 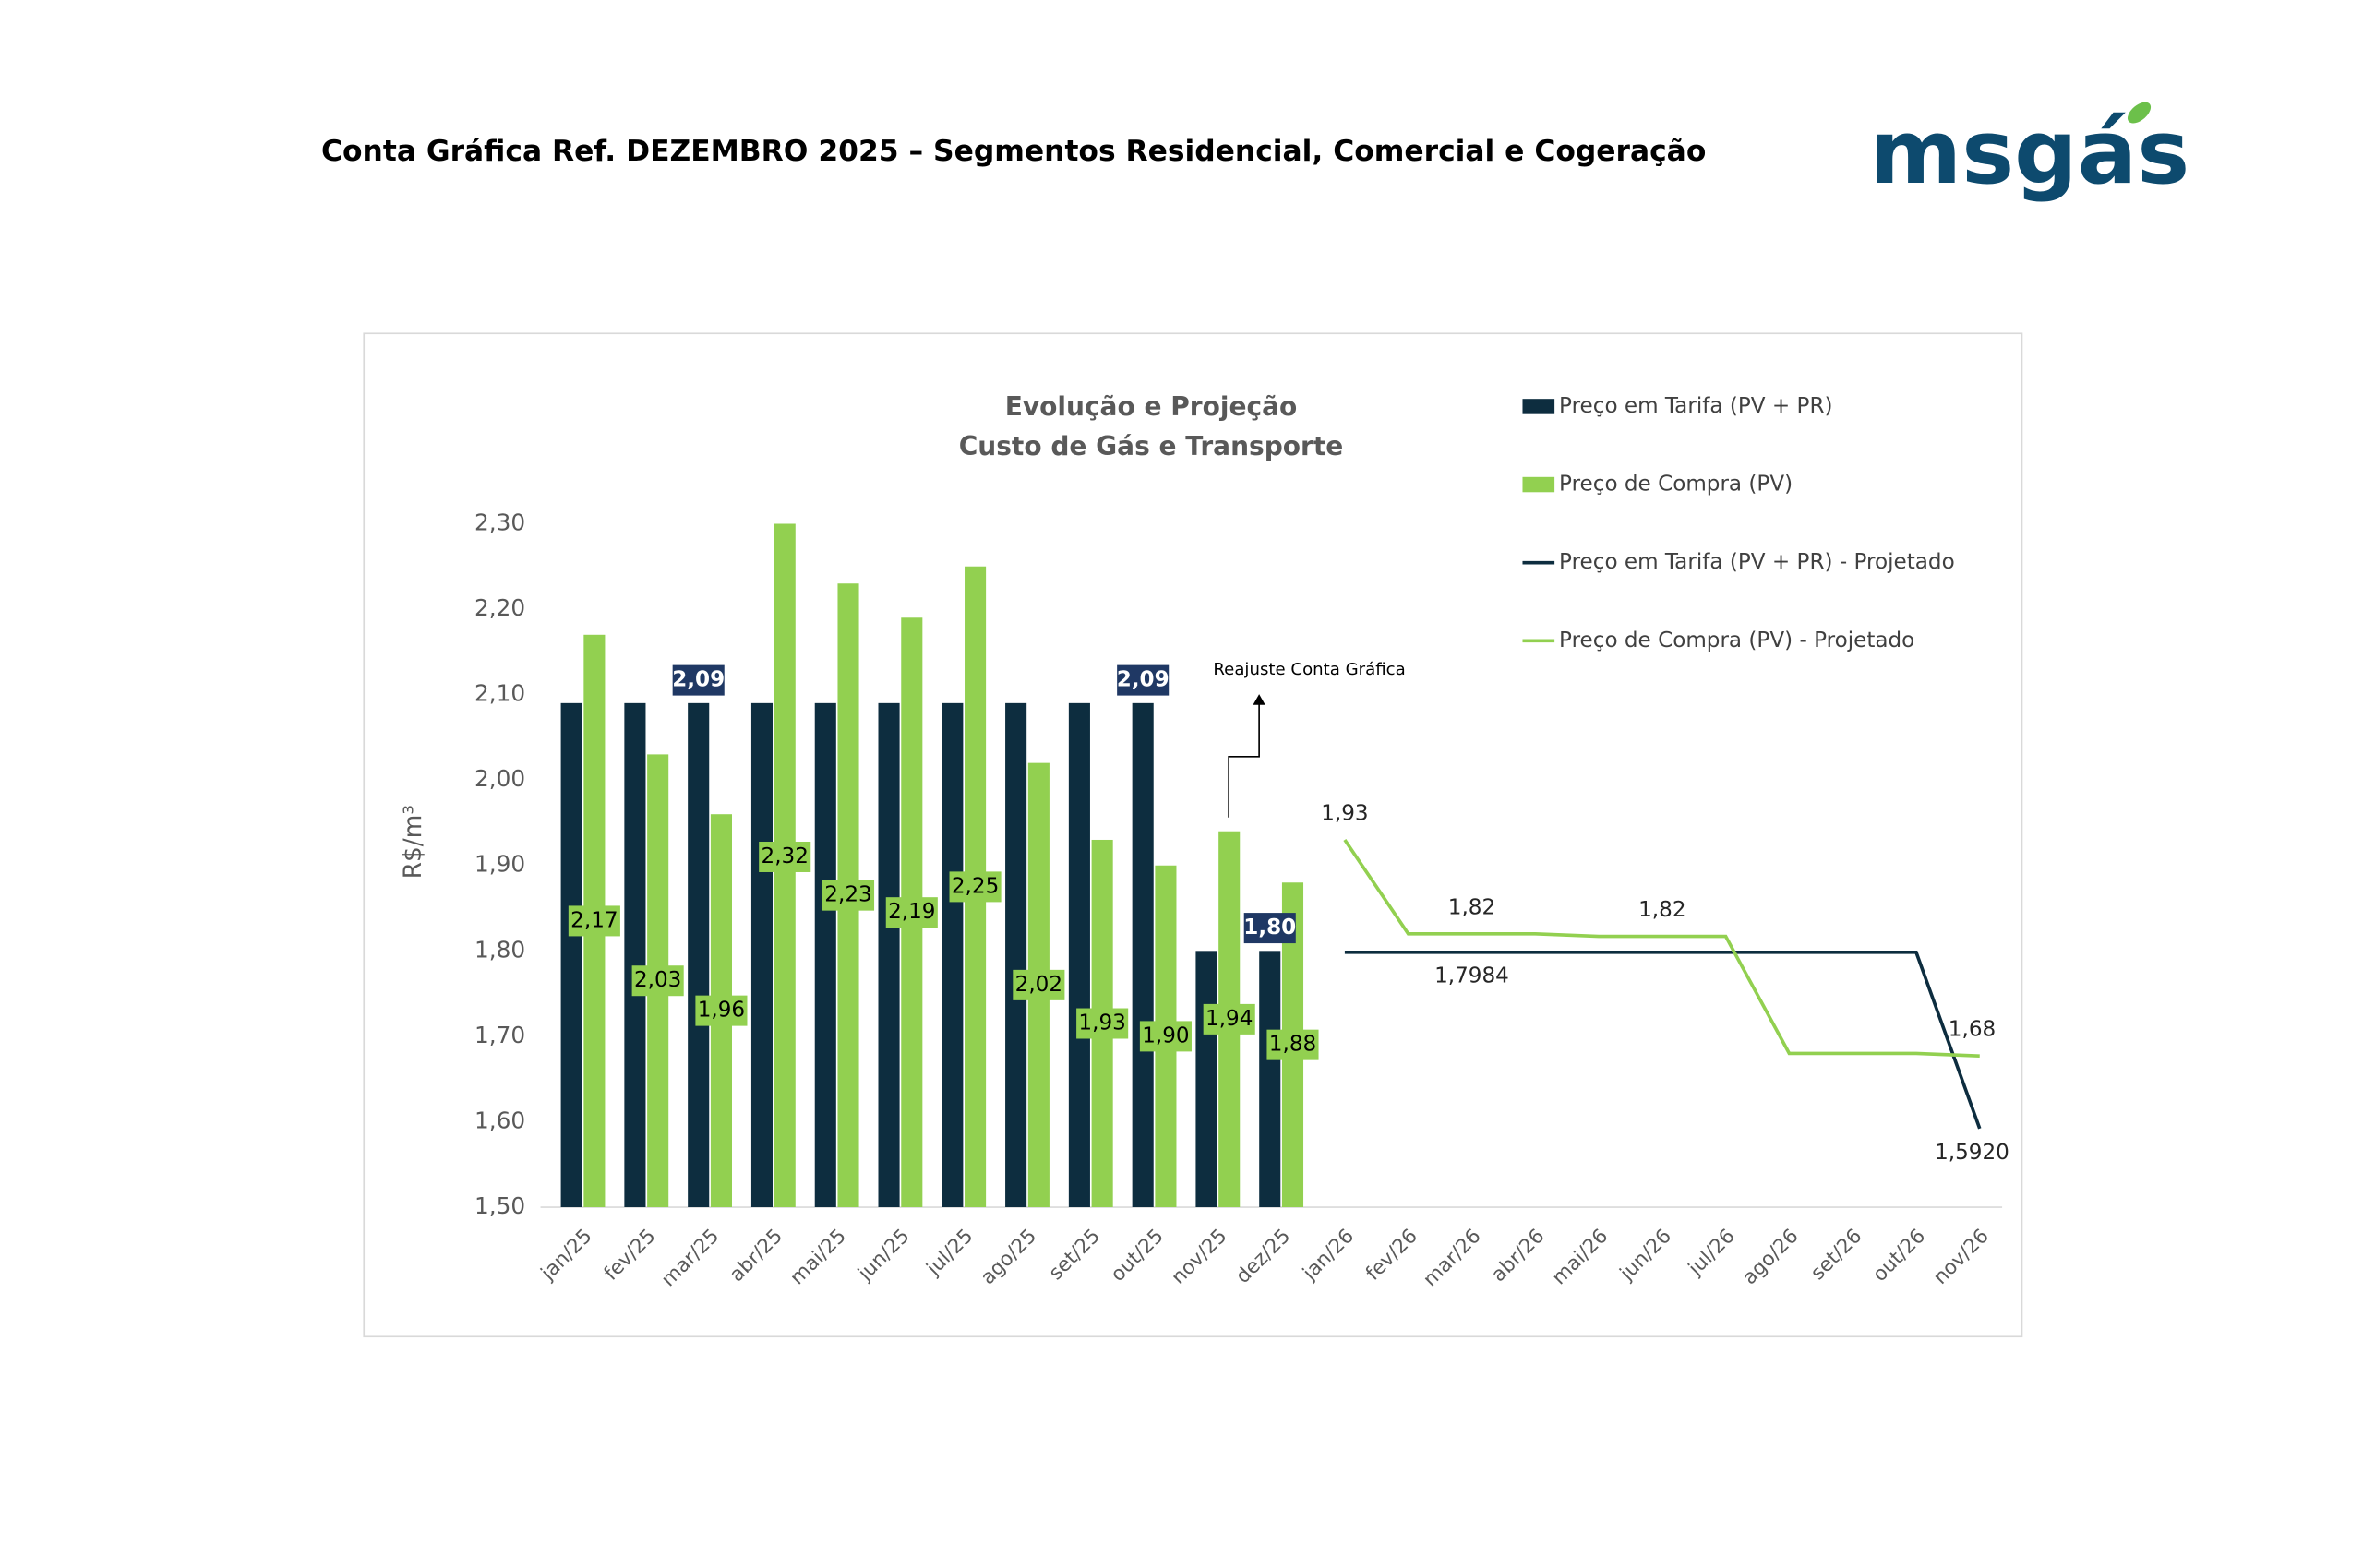 I want to click on value-label: 1,7984, so click(x=1471, y=976).